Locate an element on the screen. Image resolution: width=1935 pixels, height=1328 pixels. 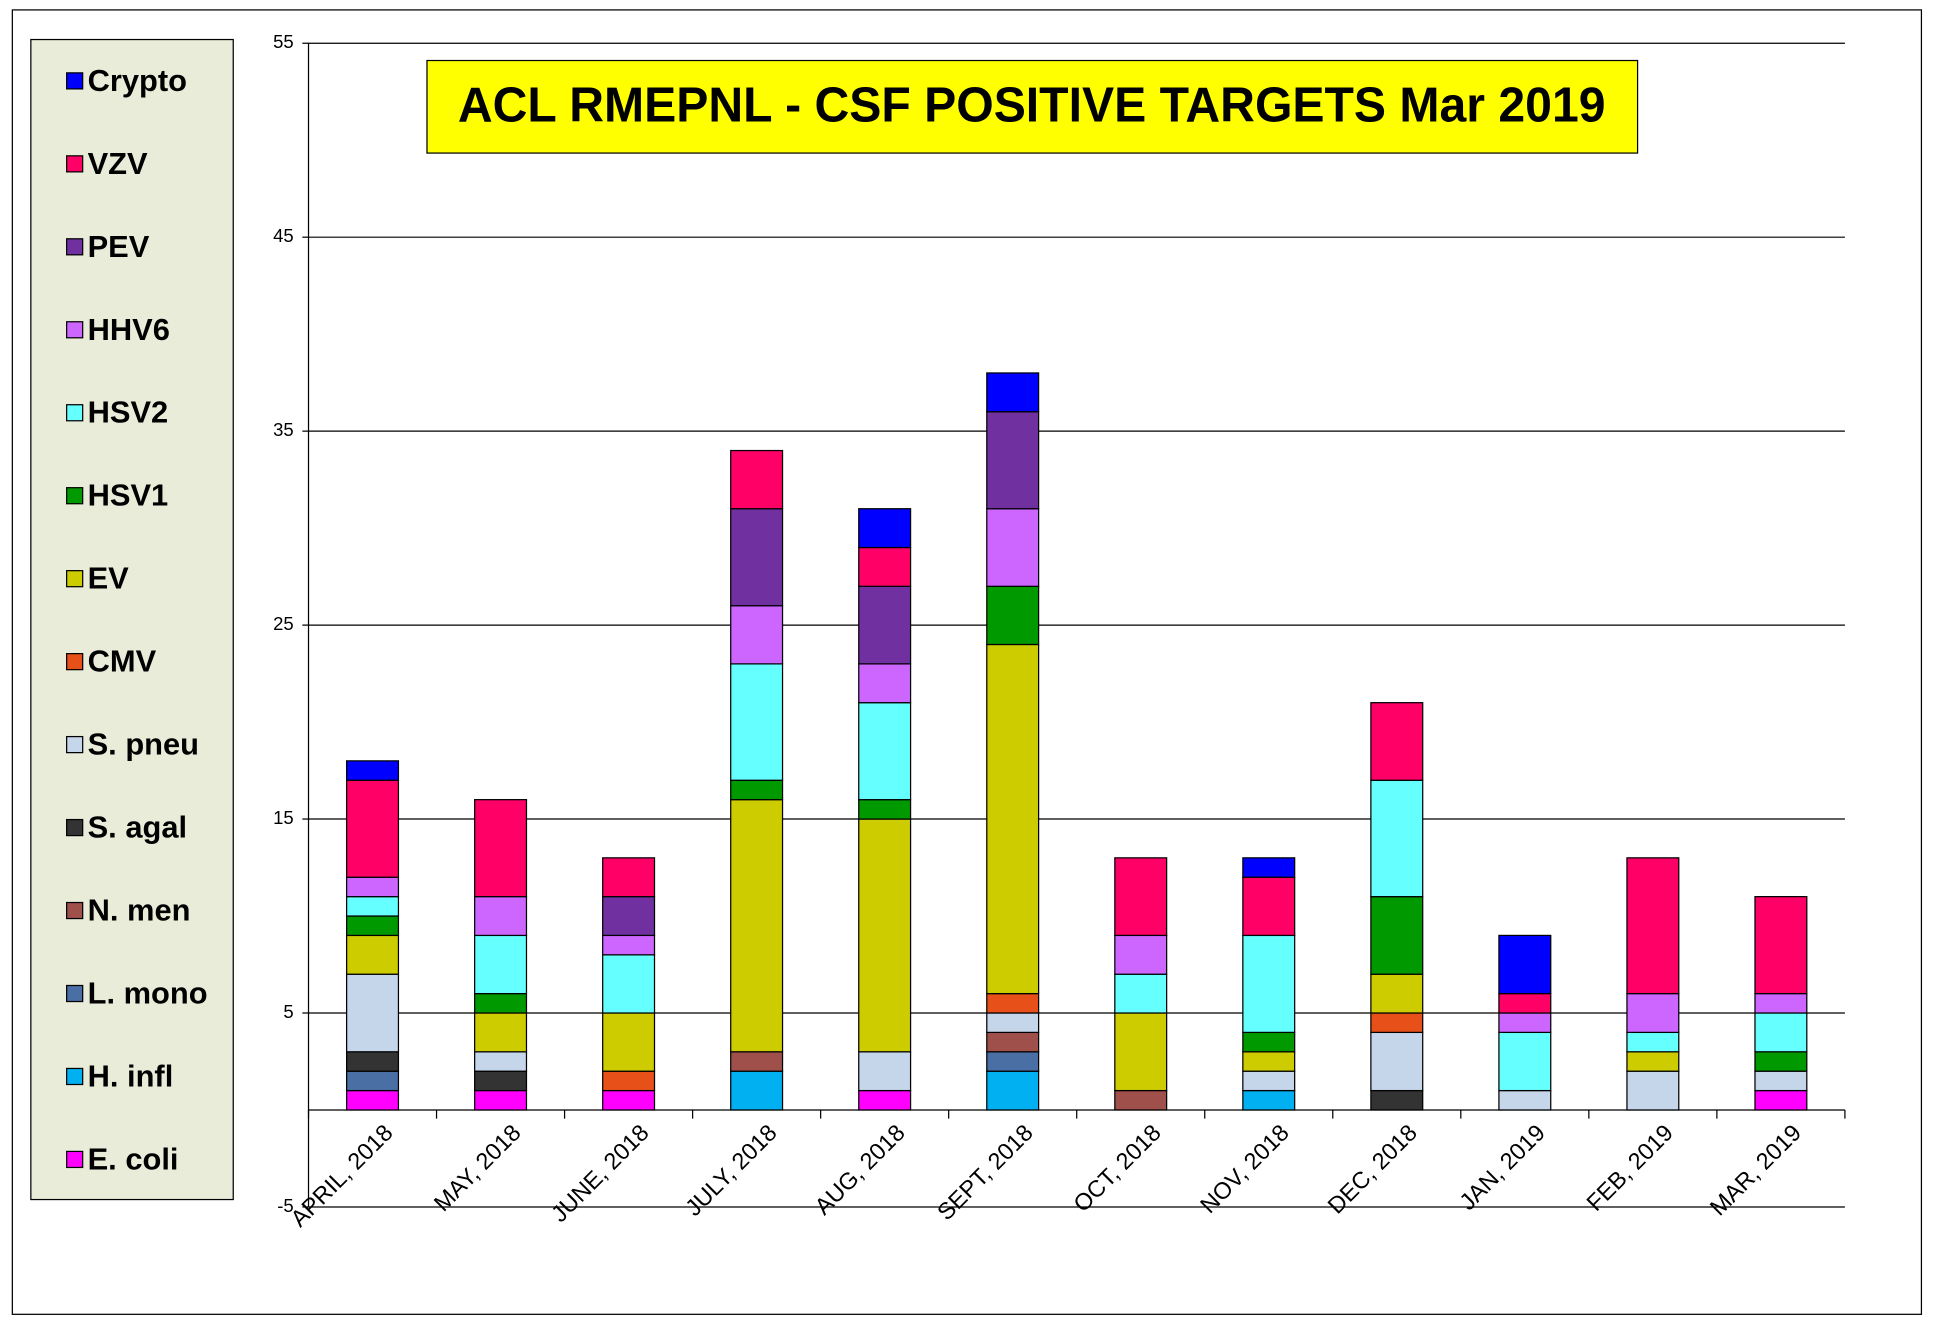
y-tick-label: 5 is located at coordinates (288, 1011).